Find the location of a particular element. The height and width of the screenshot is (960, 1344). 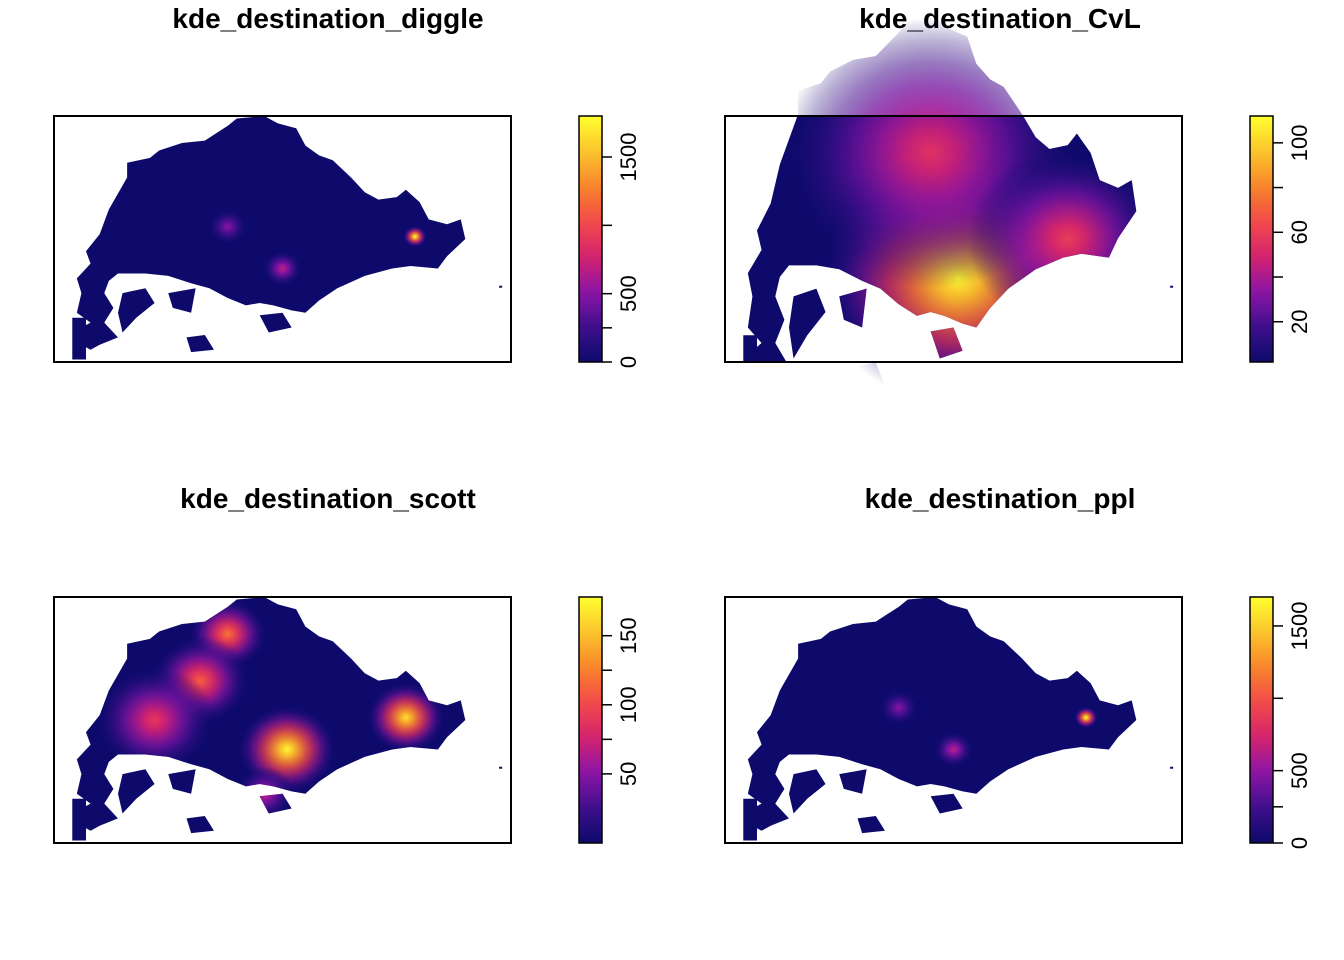

legend-tick-label: 20 is located at coordinates (1299, 322).